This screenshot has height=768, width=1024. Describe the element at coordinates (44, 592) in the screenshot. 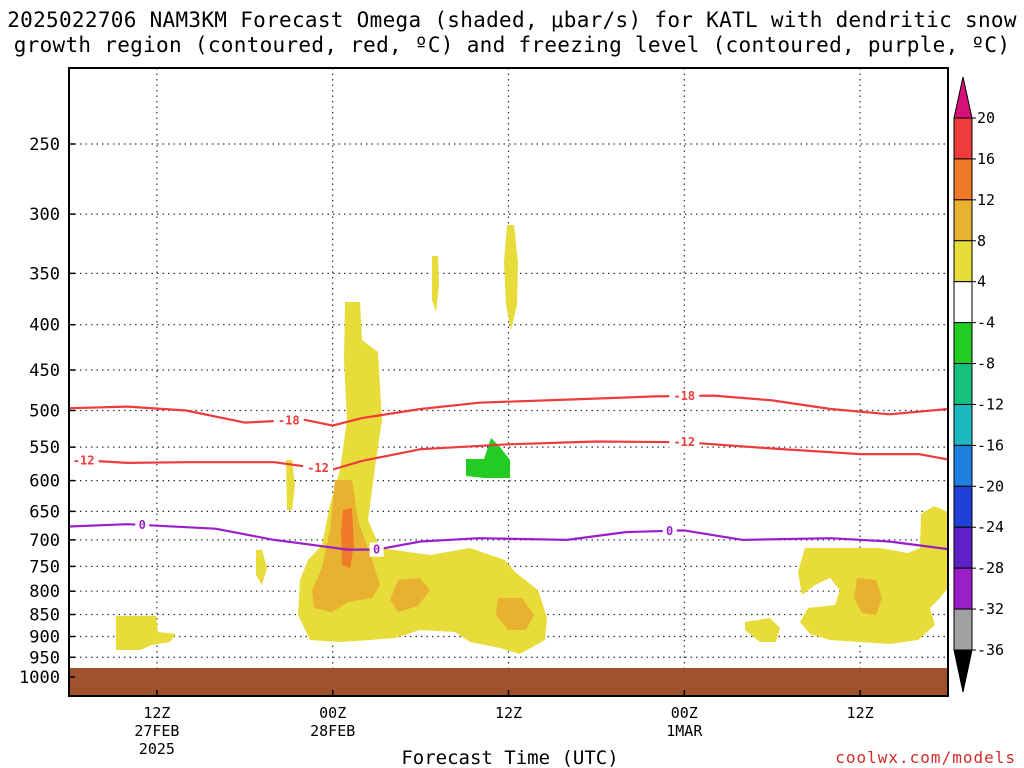

I see `y-tick-label: 800` at that location.